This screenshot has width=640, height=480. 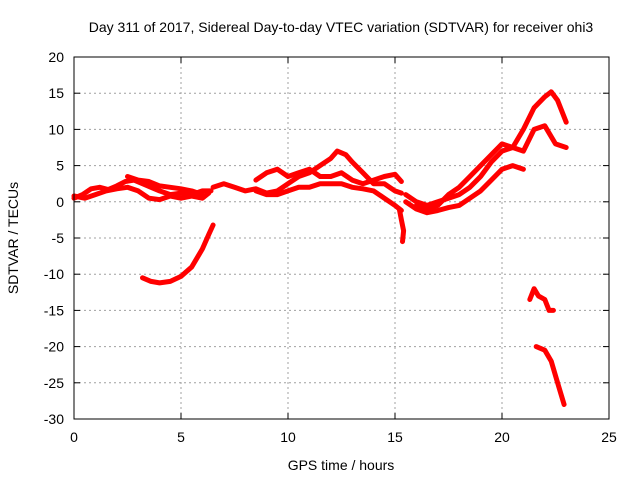 I want to click on y-tick-label: -5, so click(x=58, y=238).